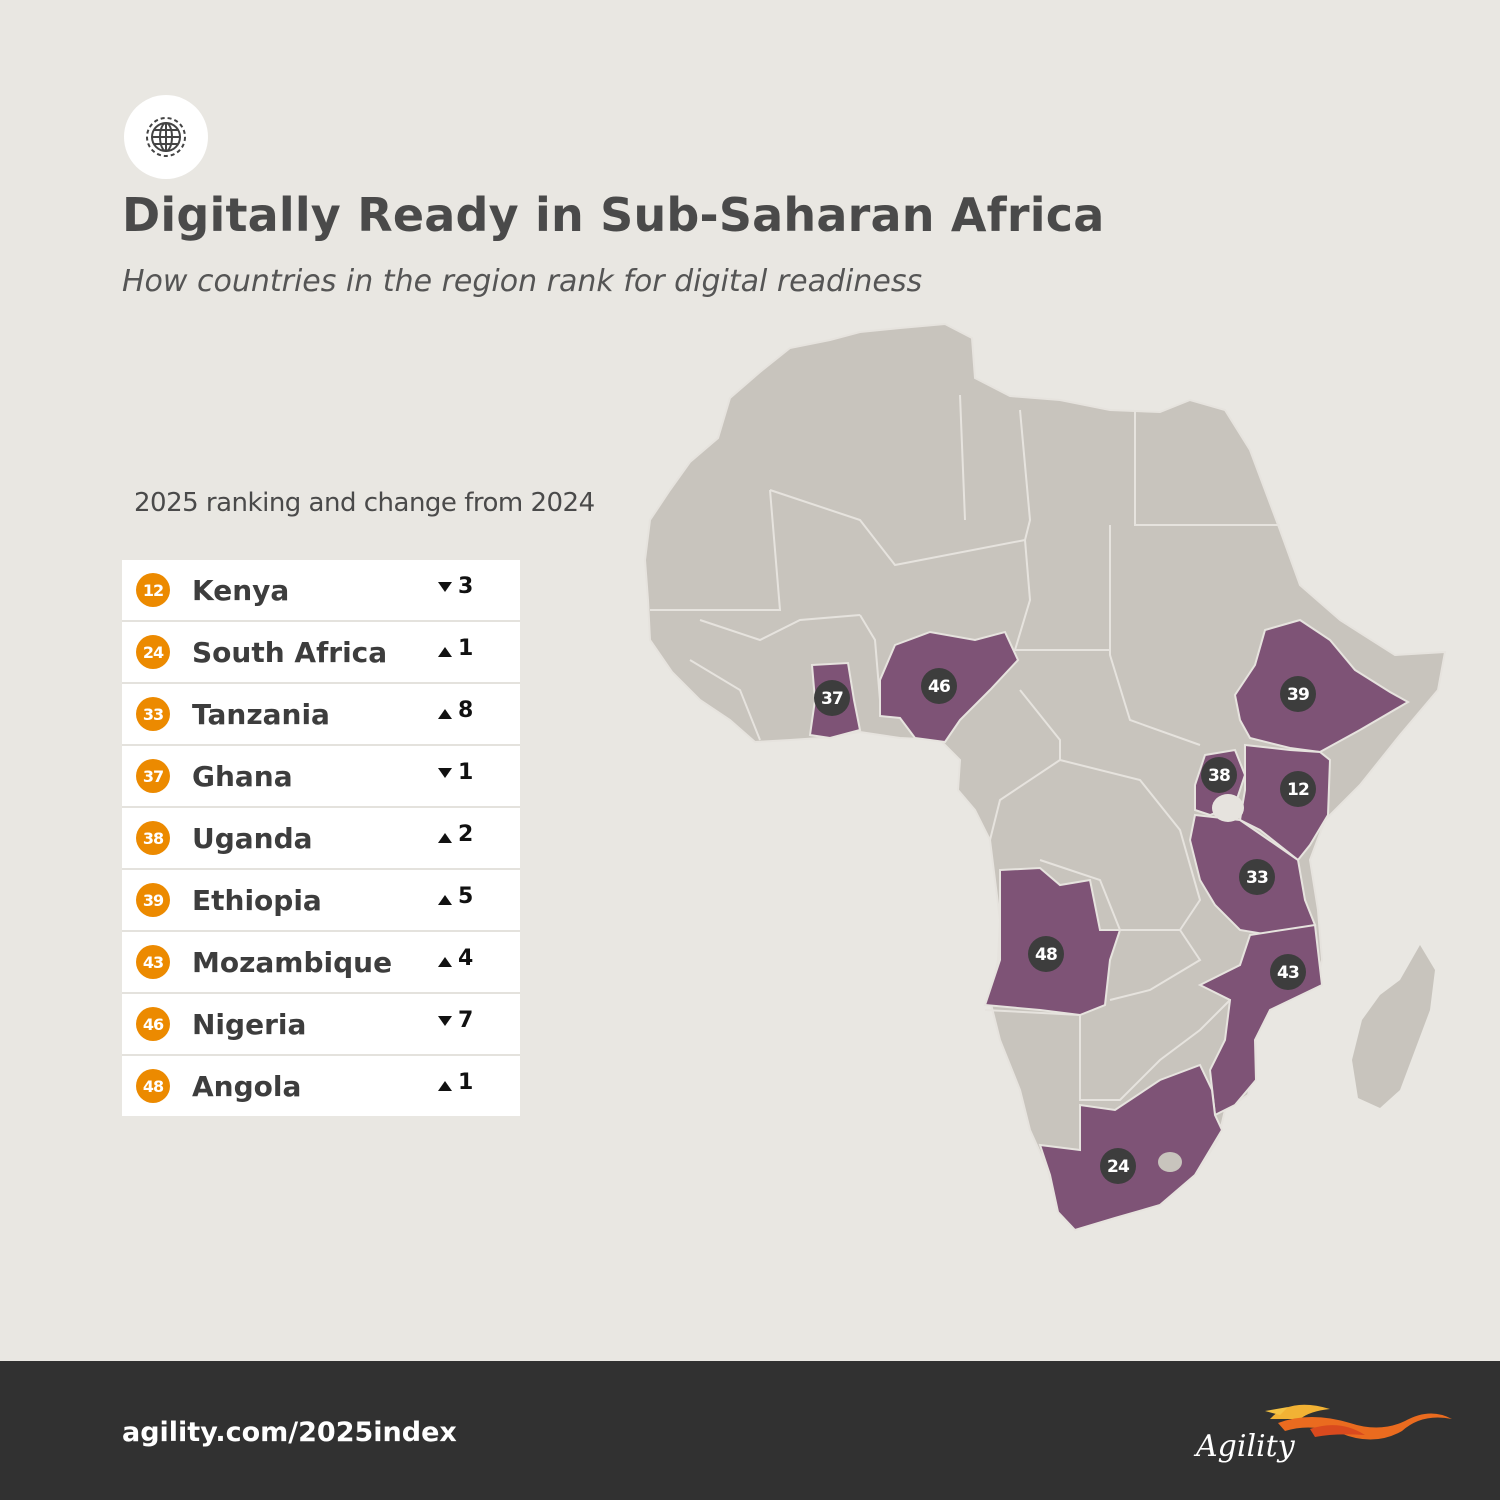 This screenshot has height=1500, width=1500. Describe the element at coordinates (321, 1025) in the screenshot. I see `ranking-row: 46 Nigeria 7` at that location.